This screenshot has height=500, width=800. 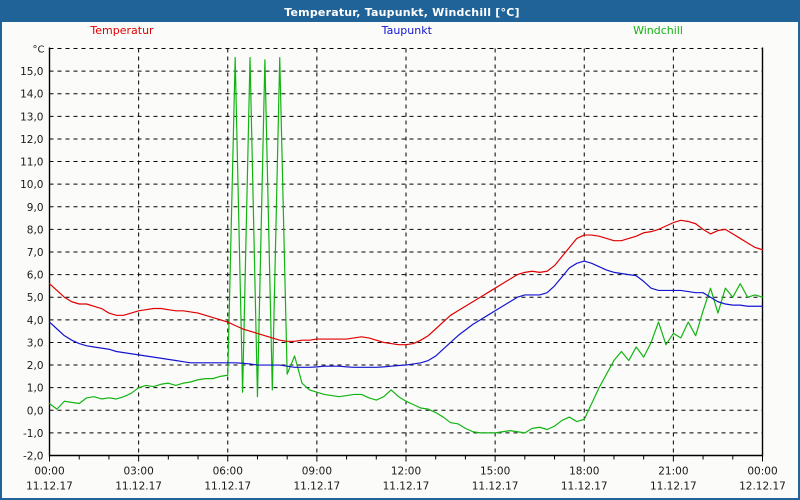 I want to click on y-tick-label: 8,0, so click(x=35, y=230).